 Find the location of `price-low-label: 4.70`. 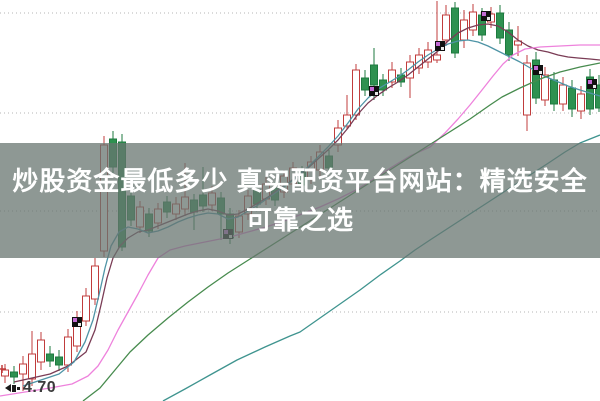

price-low-label: 4.70 is located at coordinates (30, 388).